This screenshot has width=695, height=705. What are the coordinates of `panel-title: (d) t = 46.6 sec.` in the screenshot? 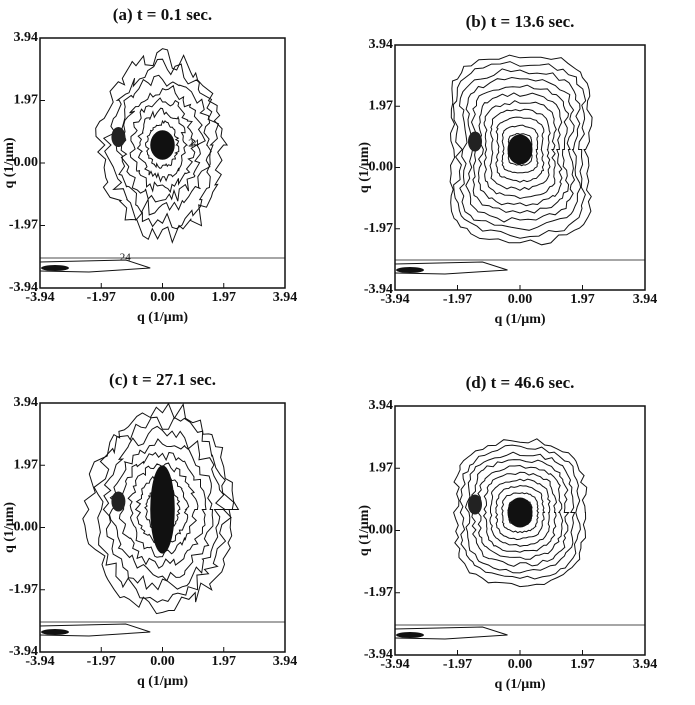 It's located at (520, 382).